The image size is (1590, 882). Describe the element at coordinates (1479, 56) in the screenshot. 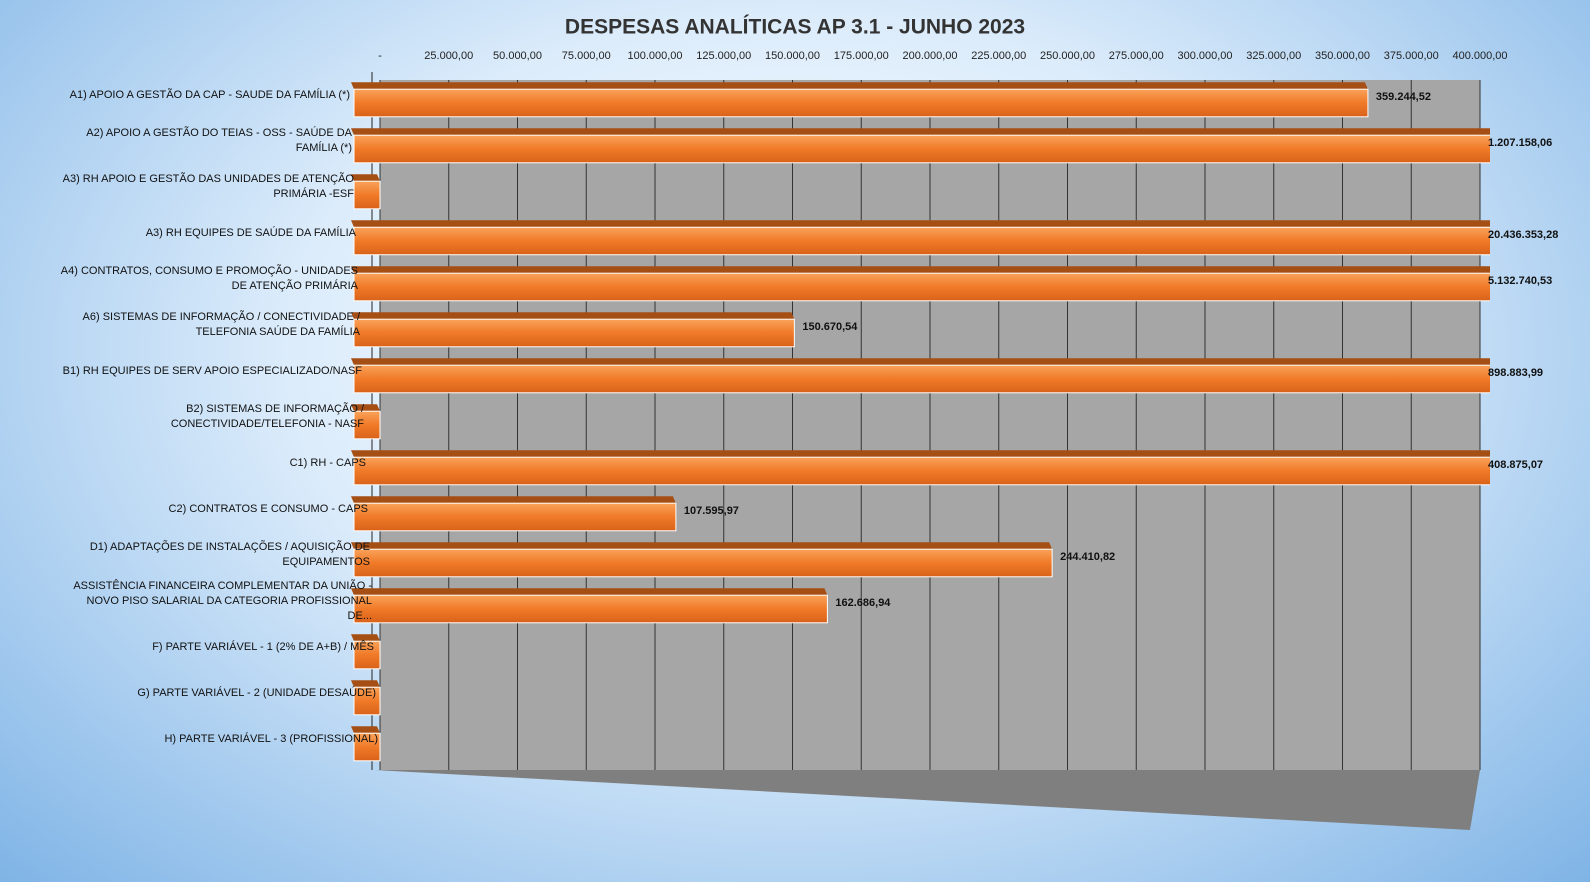

I see `x-tick-label: 400.000,00` at that location.